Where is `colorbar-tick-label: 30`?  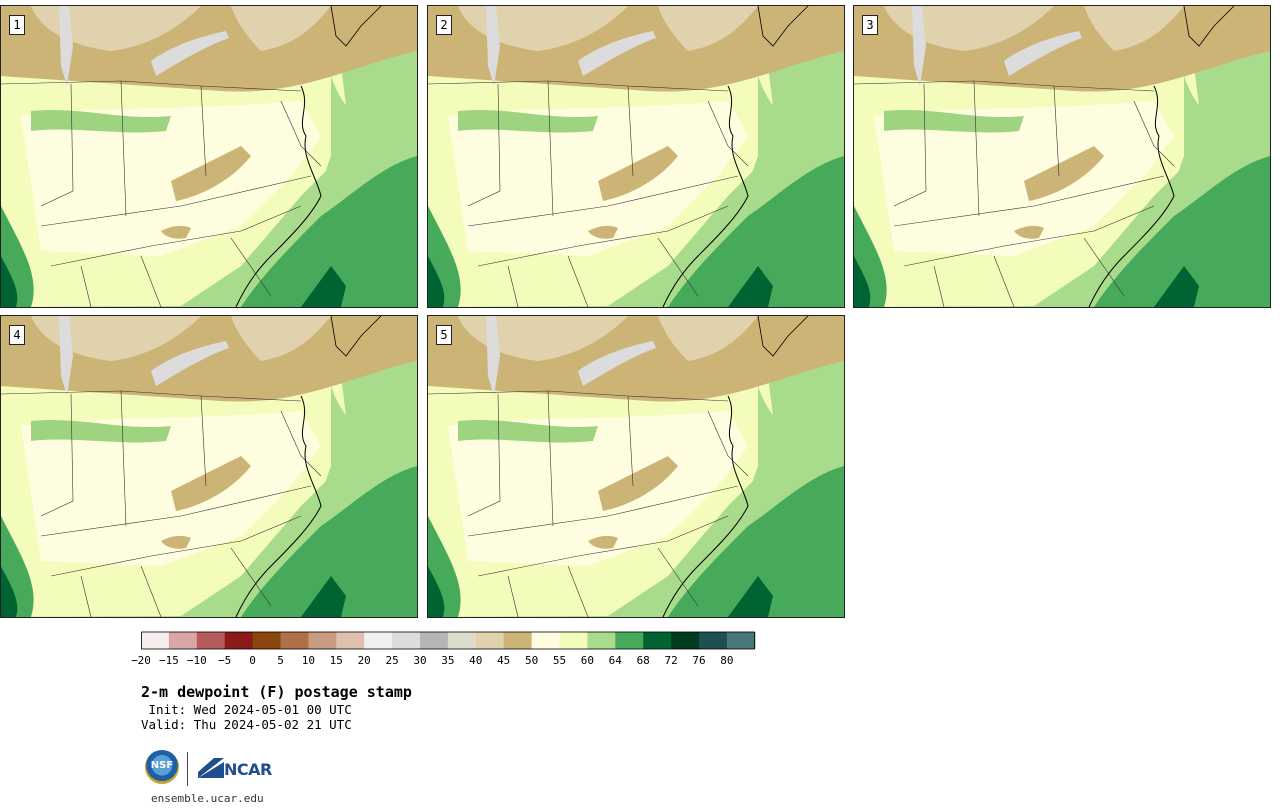 colorbar-tick-label: 30 is located at coordinates (420, 660).